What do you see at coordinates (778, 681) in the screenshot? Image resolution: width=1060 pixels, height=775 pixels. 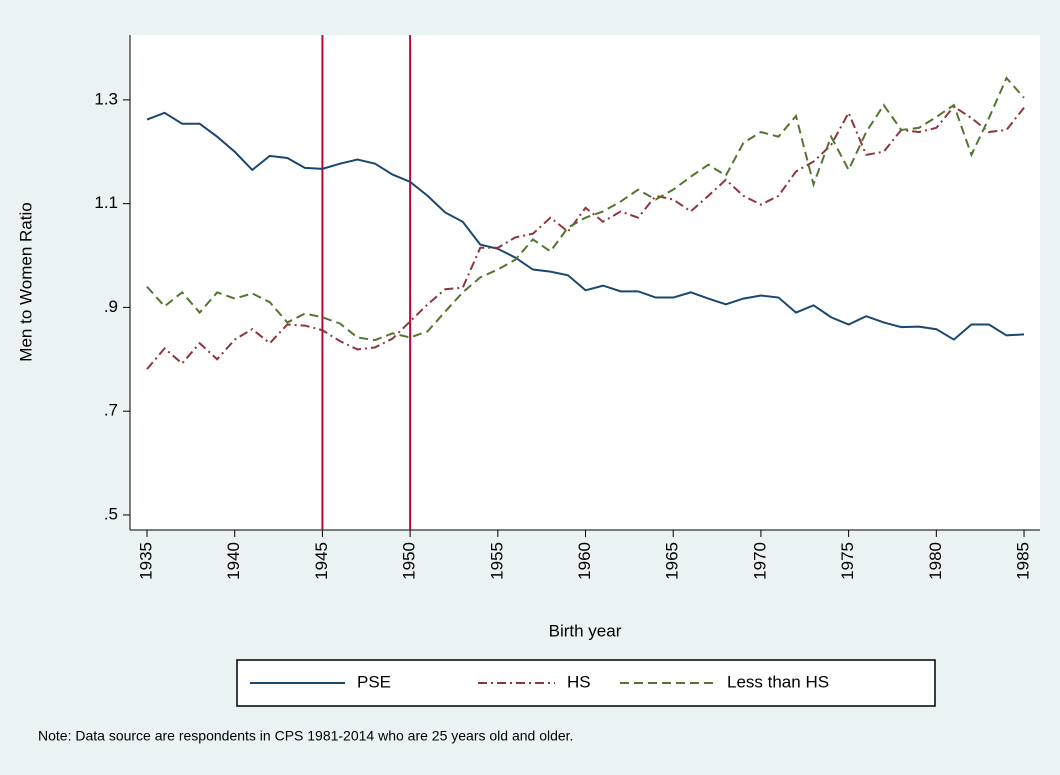 I see `legend-label: Less than HS` at bounding box center [778, 681].